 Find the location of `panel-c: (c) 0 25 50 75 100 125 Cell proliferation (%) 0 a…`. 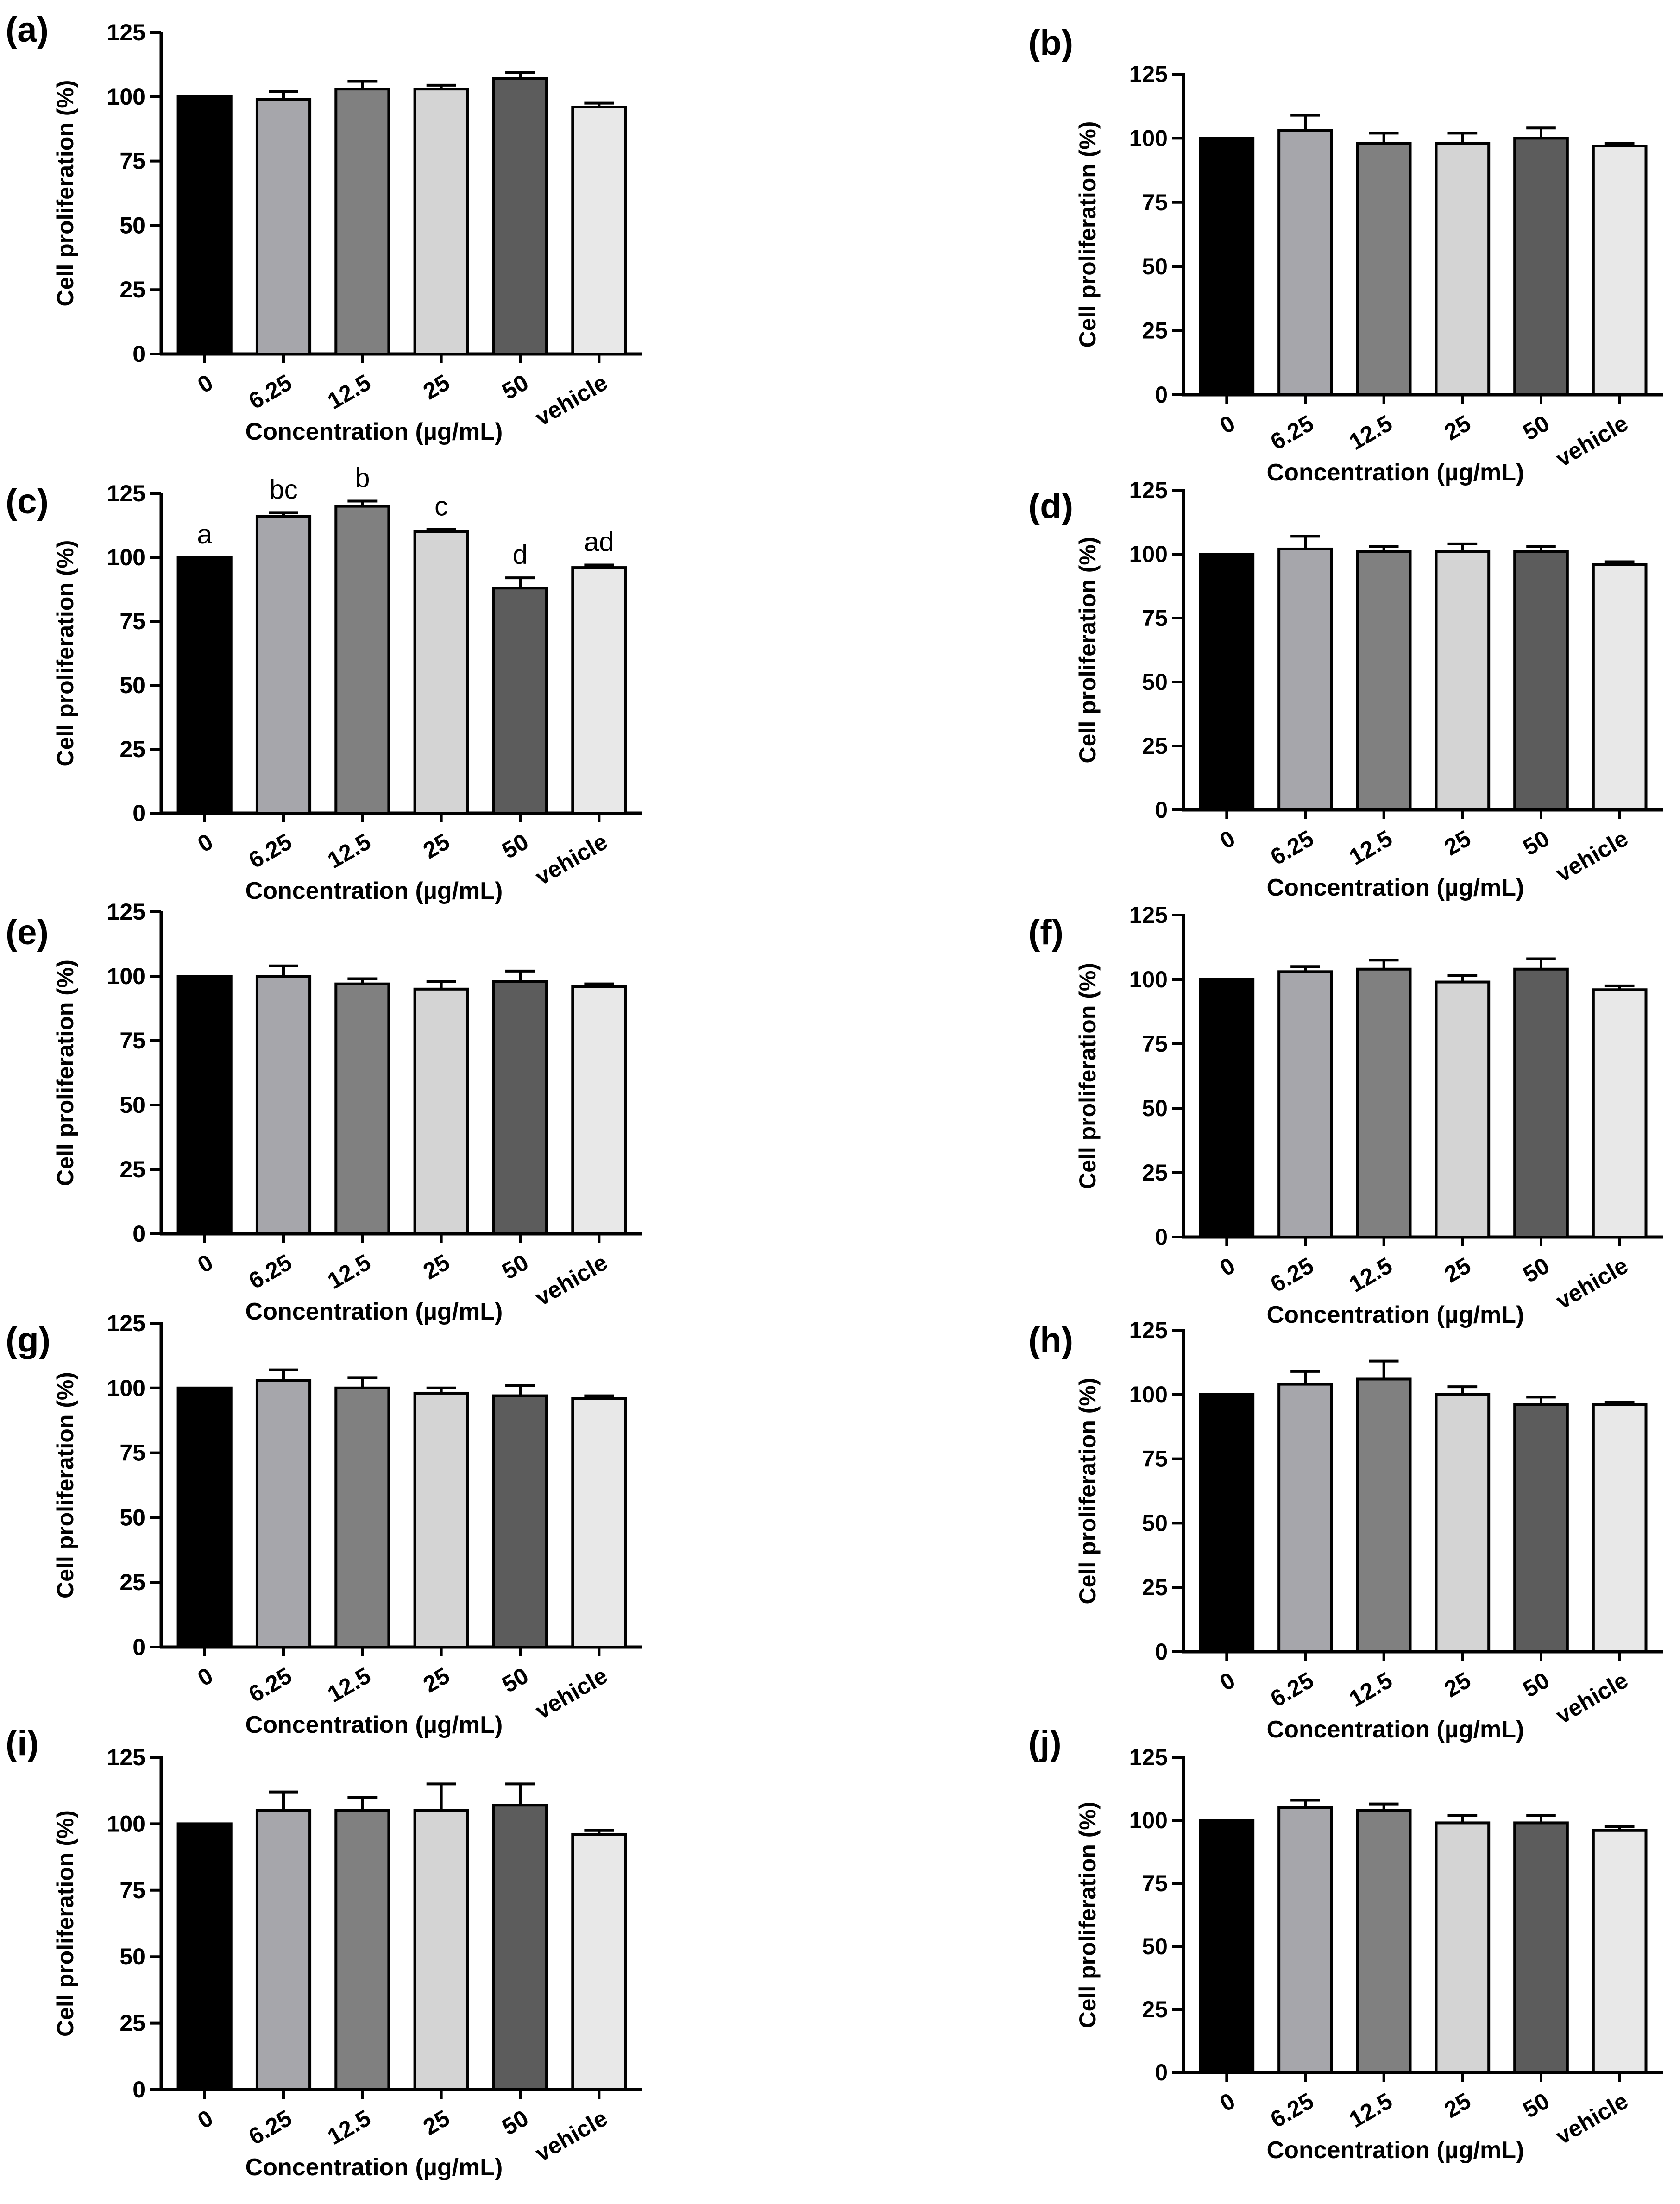

panel-c: (c) 0 25 50 75 100 125 Cell proliferation (%) 0 a… is located at coordinates (324, 683).